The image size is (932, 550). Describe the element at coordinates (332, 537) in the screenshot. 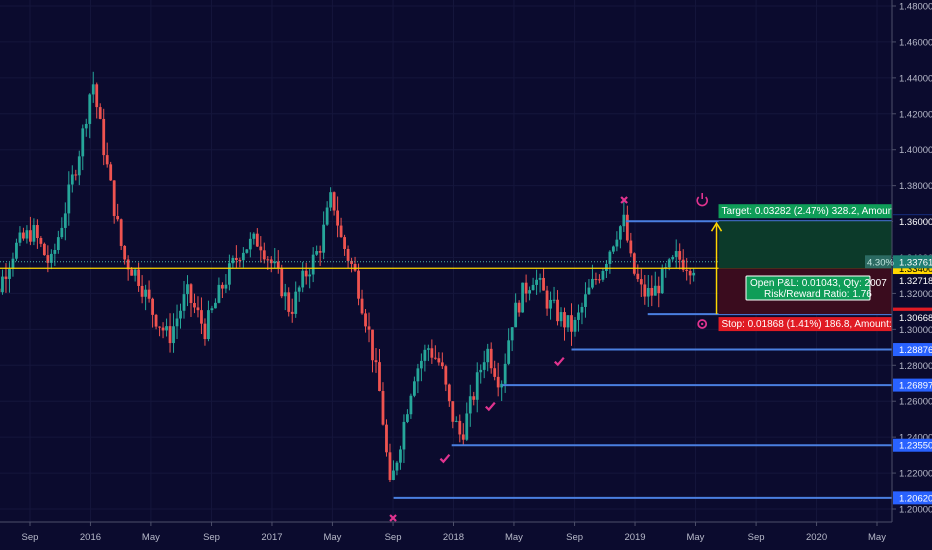

I see `time-tick-label: May` at that location.